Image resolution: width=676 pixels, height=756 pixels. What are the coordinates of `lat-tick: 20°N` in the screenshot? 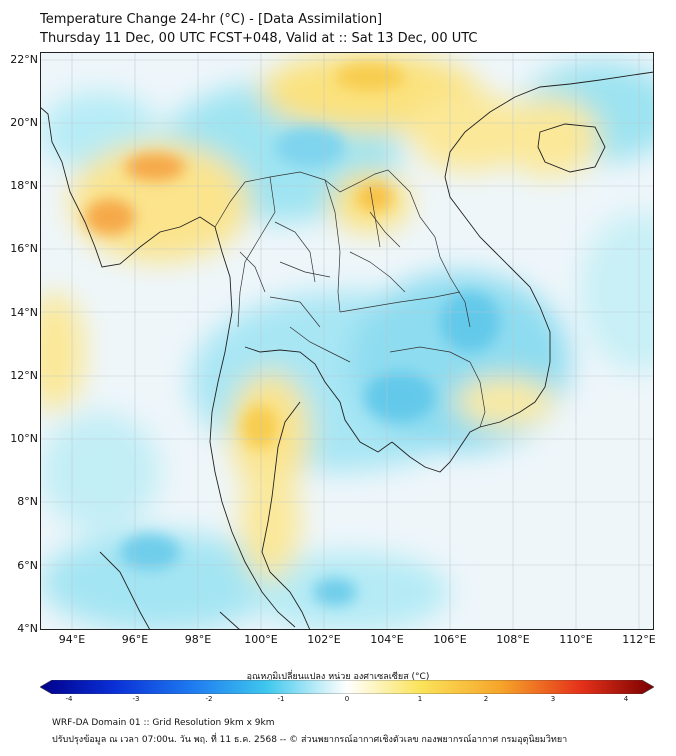 It's located at (24, 122).